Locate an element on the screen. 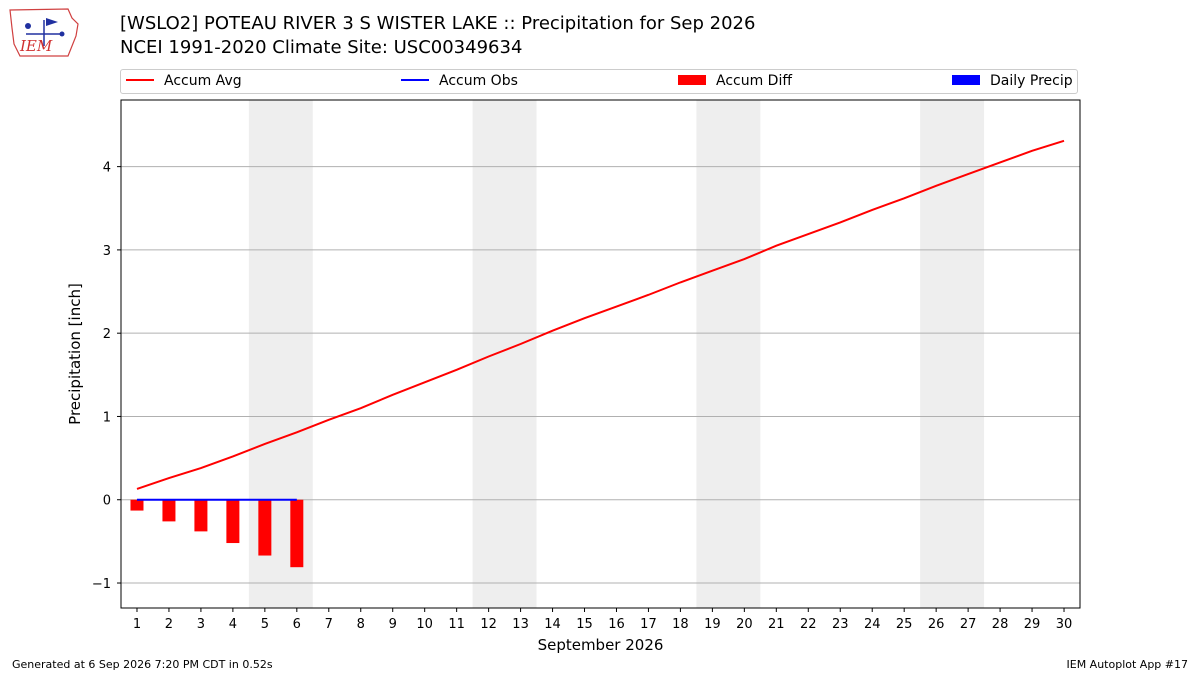 The width and height of the screenshot is (1200, 675). x-tick-label-30: 30 is located at coordinates (1064, 624).